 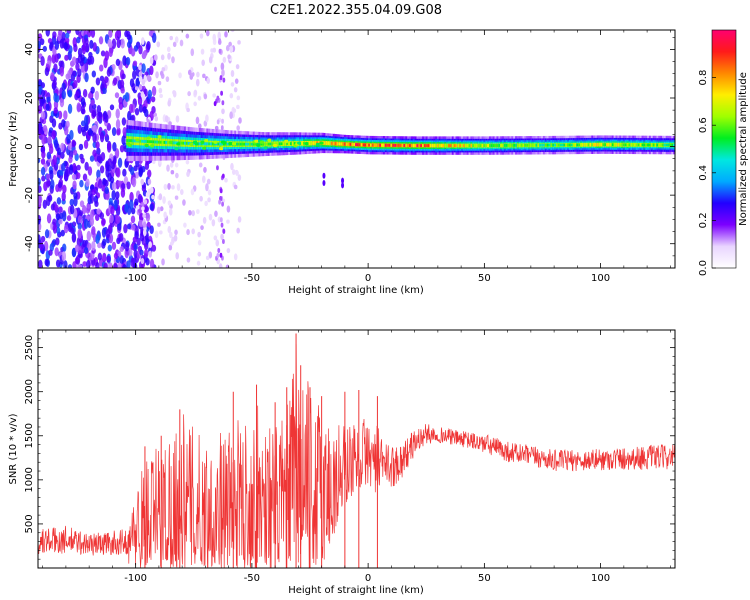 I want to click on spectrogram-xlabel: Height of straight line (km), so click(x=356, y=290).